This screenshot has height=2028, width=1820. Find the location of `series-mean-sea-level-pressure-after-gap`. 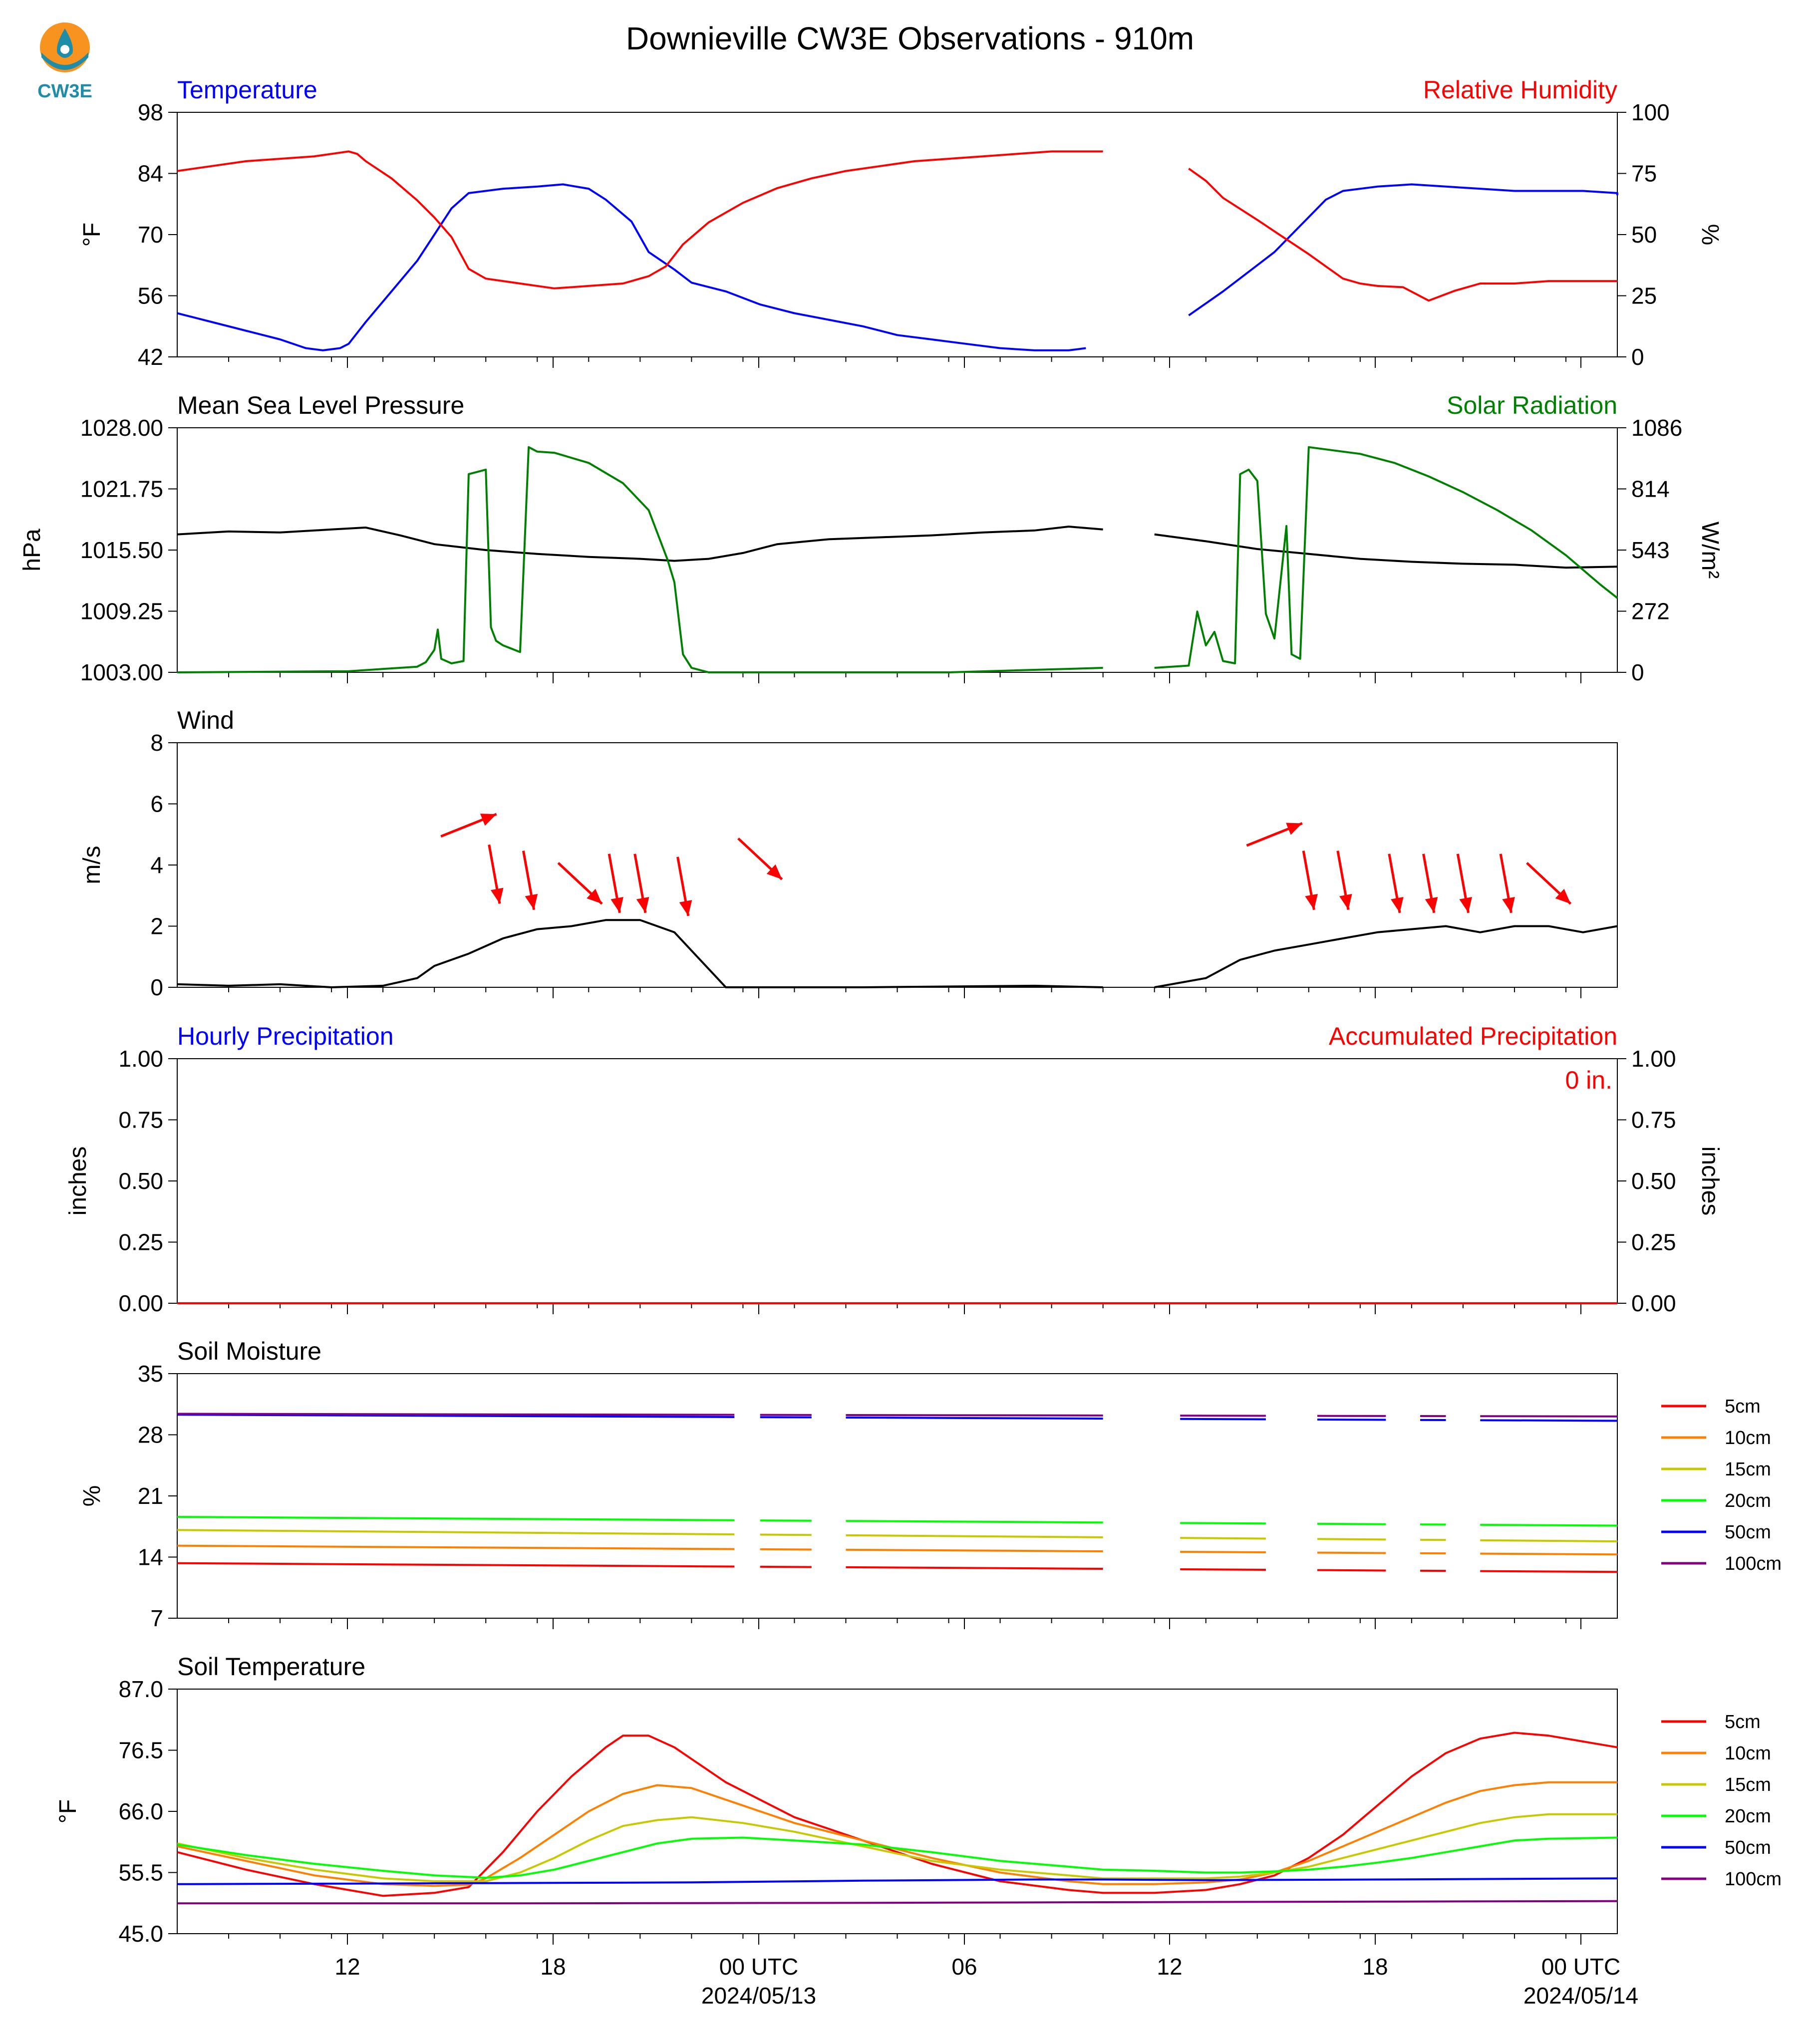

series-mean-sea-level-pressure-after-gap is located at coordinates (1386, 551).